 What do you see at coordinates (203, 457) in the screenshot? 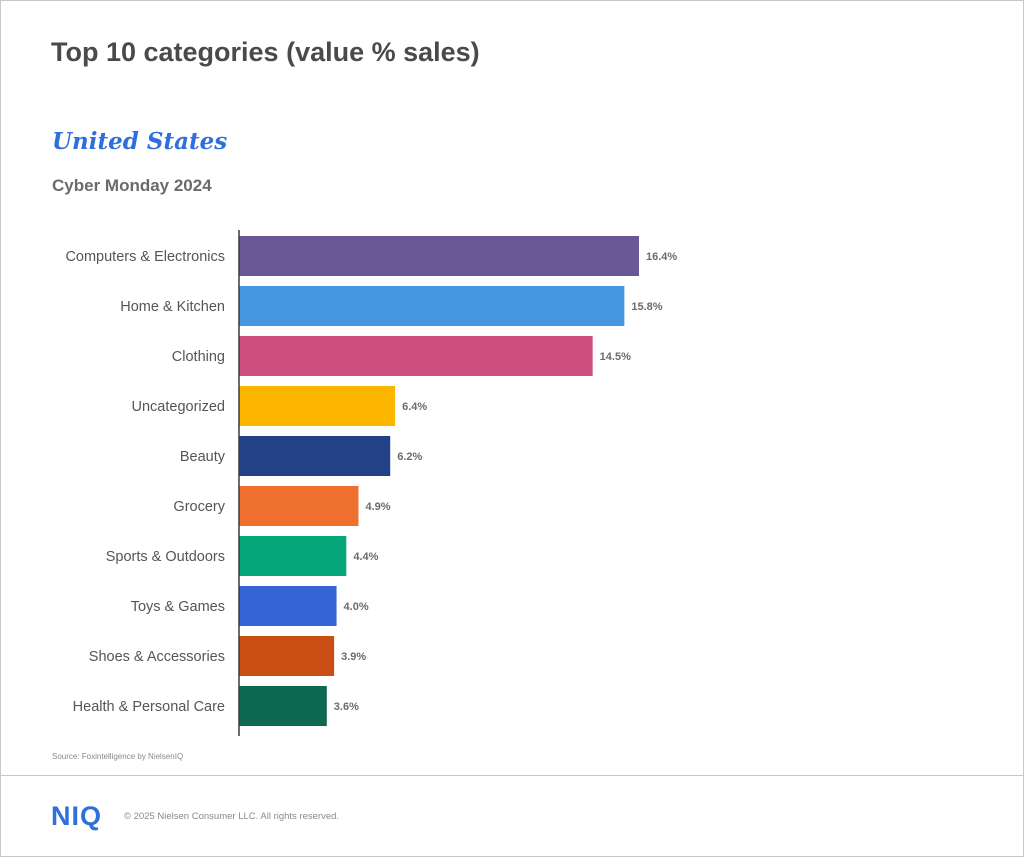
I see `category-label: Beauty` at bounding box center [203, 457].